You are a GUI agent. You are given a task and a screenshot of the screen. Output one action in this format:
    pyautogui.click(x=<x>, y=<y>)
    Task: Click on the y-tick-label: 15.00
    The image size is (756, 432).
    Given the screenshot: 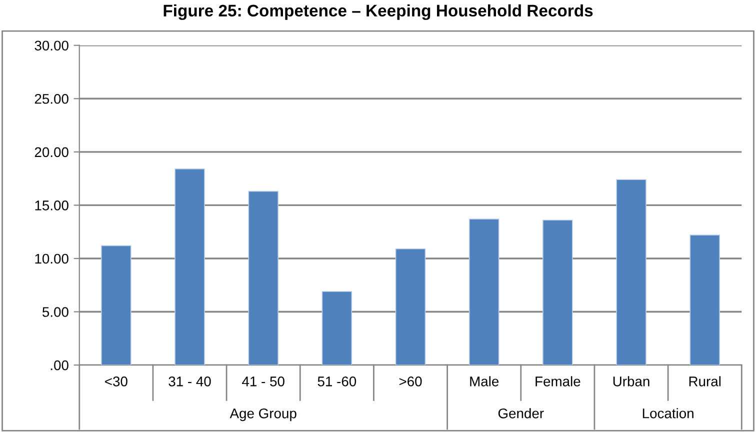 What is the action you would take?
    pyautogui.click(x=51, y=205)
    